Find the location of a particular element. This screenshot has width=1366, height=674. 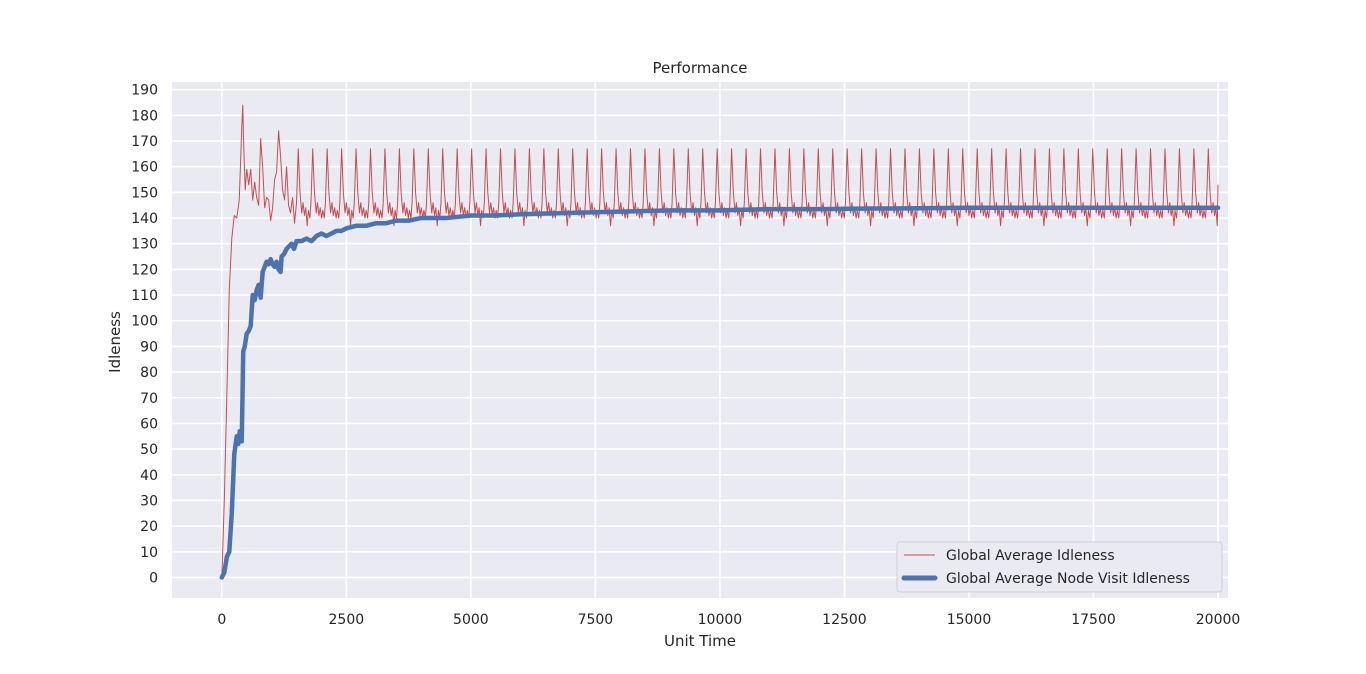

y-tick-label: 180 is located at coordinates (144, 116).